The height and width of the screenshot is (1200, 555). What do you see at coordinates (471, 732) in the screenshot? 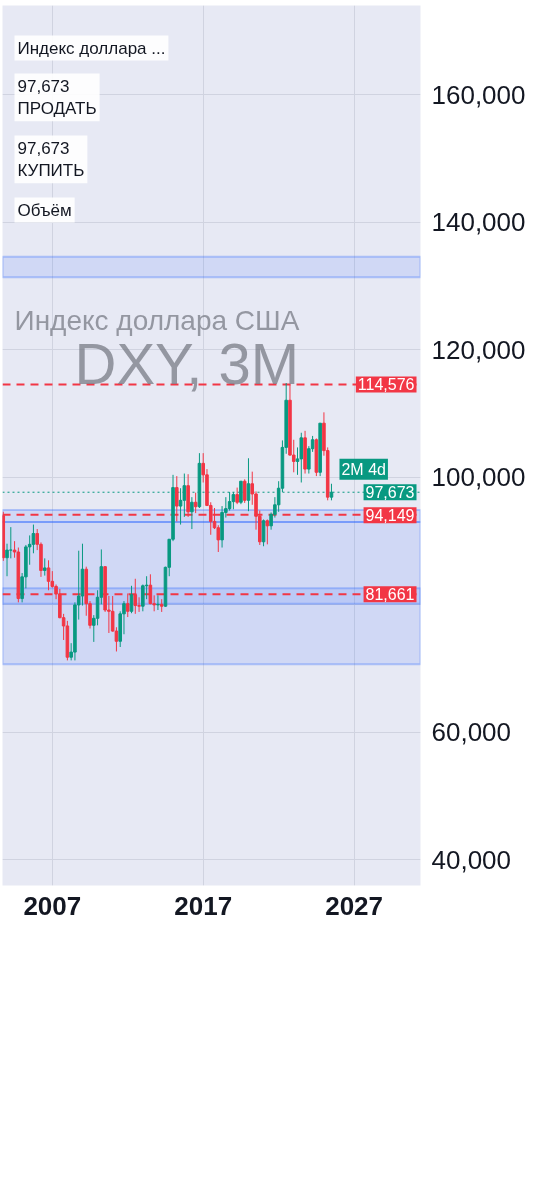
I see `y-tick-label: 60,000` at bounding box center [471, 732].